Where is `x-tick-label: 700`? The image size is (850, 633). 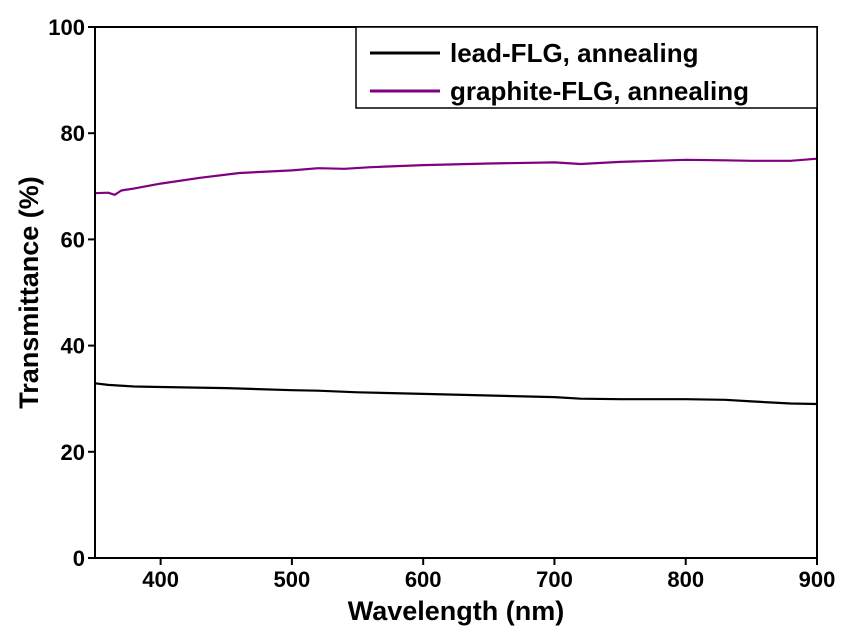
x-tick-label: 700 is located at coordinates (554, 579).